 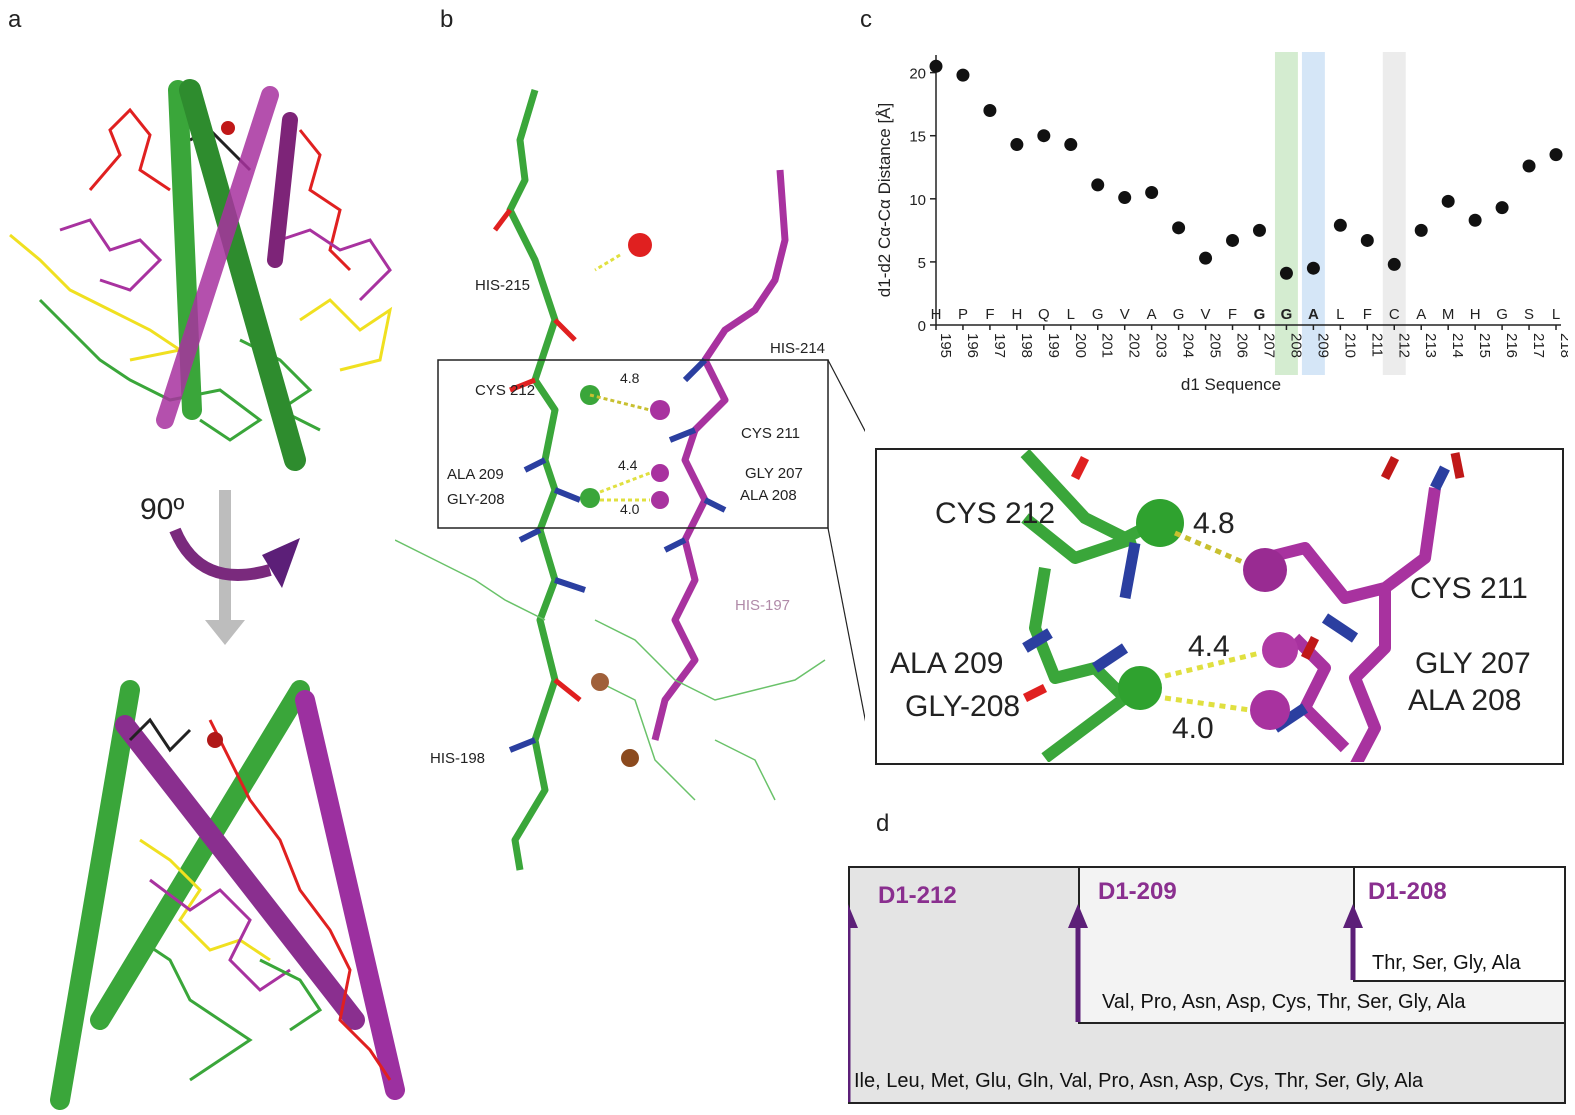 What do you see at coordinates (628, 465) in the screenshot?
I see `distance-4-4: 4.4` at bounding box center [628, 465].